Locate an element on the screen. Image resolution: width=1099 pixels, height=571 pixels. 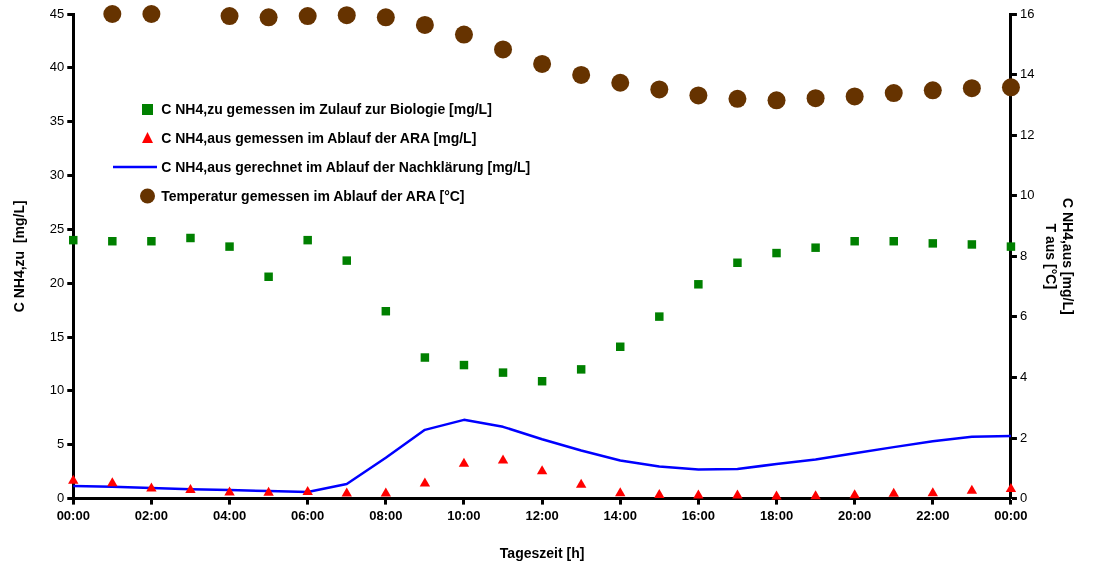
x-tick-label: 10:00 is located at coordinates (464, 515).